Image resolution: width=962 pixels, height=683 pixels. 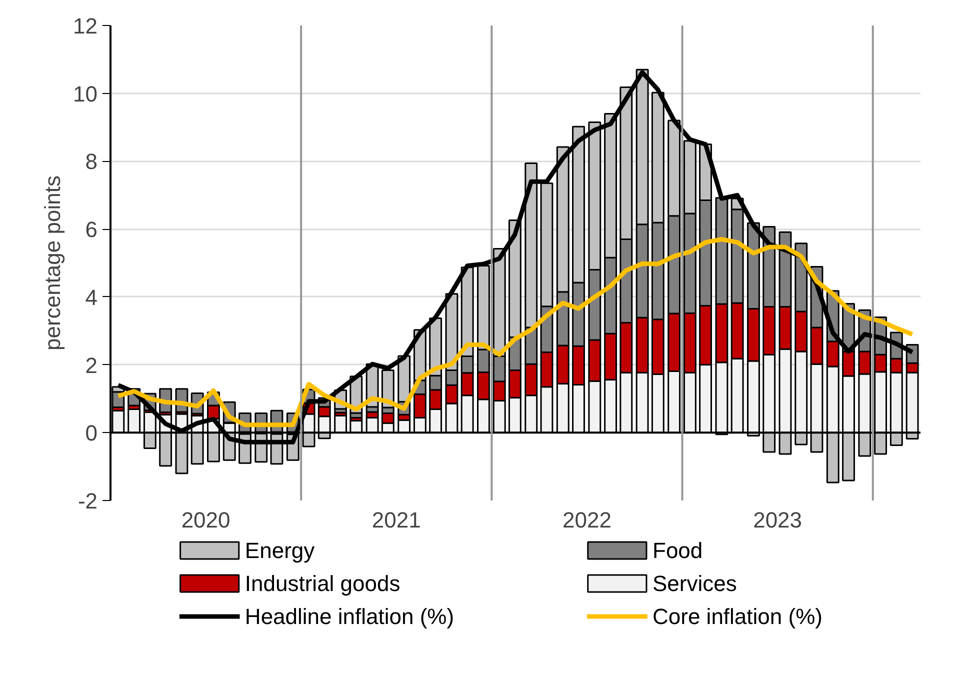 What do you see at coordinates (91, 297) in the screenshot?
I see `y-tick-label: 4` at bounding box center [91, 297].